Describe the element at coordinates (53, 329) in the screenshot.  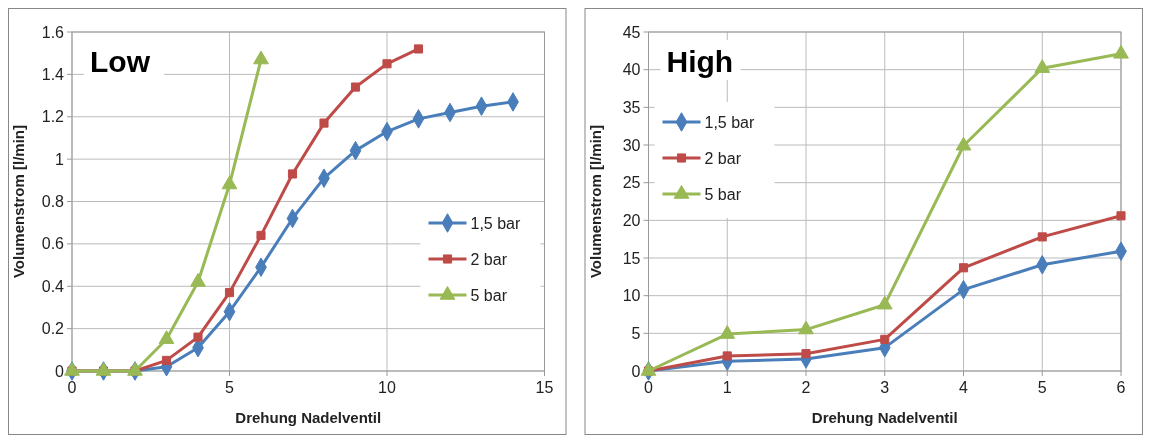
I see `y-tick-label: 0.2` at that location.